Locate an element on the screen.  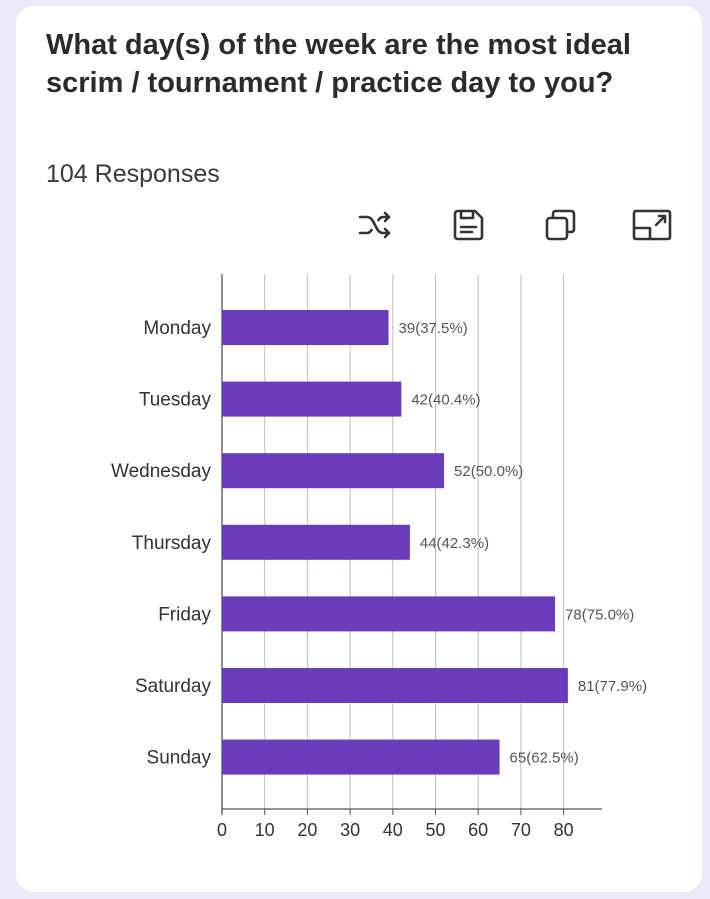
data-label: 52(50.0%) is located at coordinates (488, 471).